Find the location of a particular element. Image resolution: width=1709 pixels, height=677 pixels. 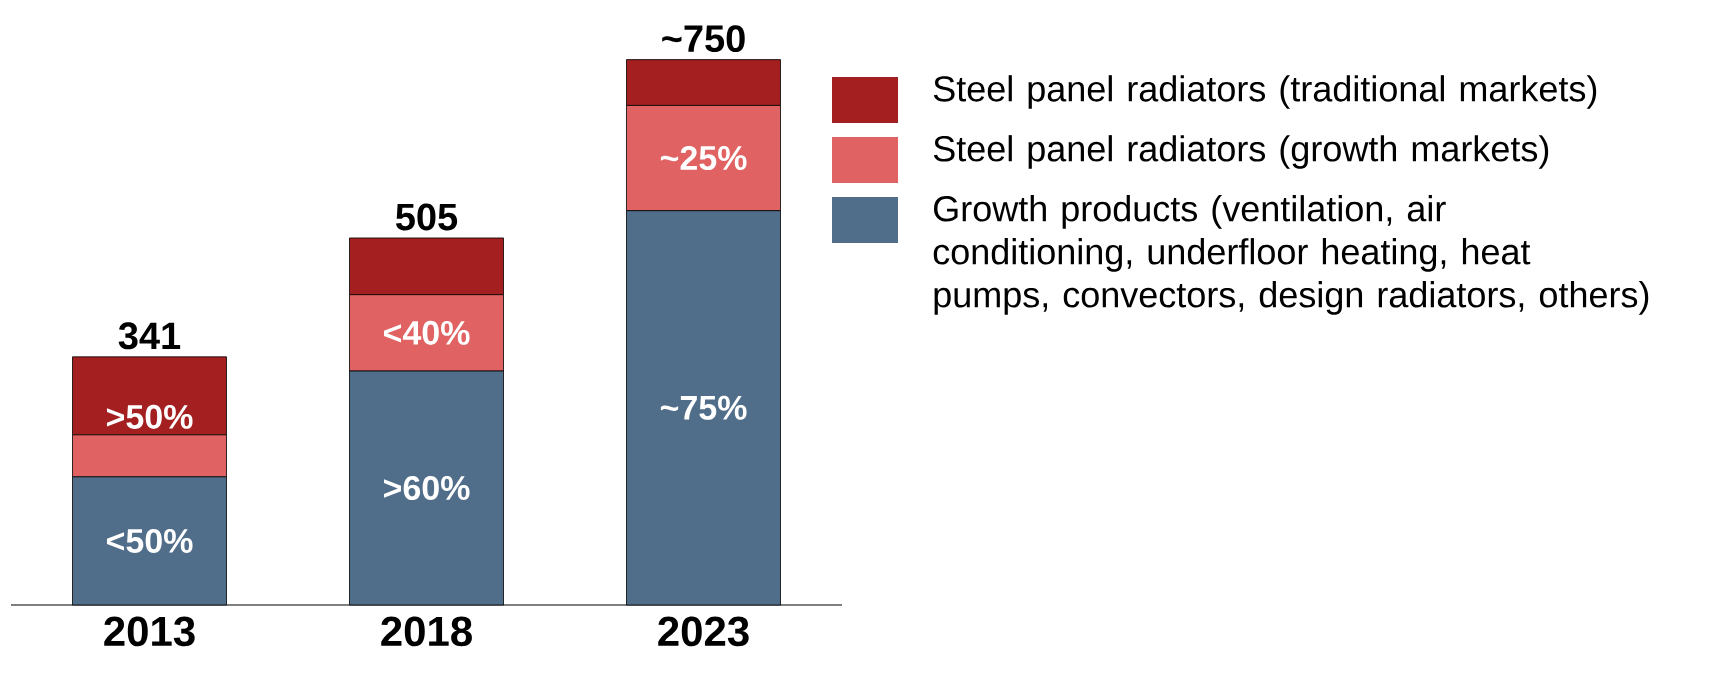

x-tick-label: 2018 is located at coordinates (426, 631).